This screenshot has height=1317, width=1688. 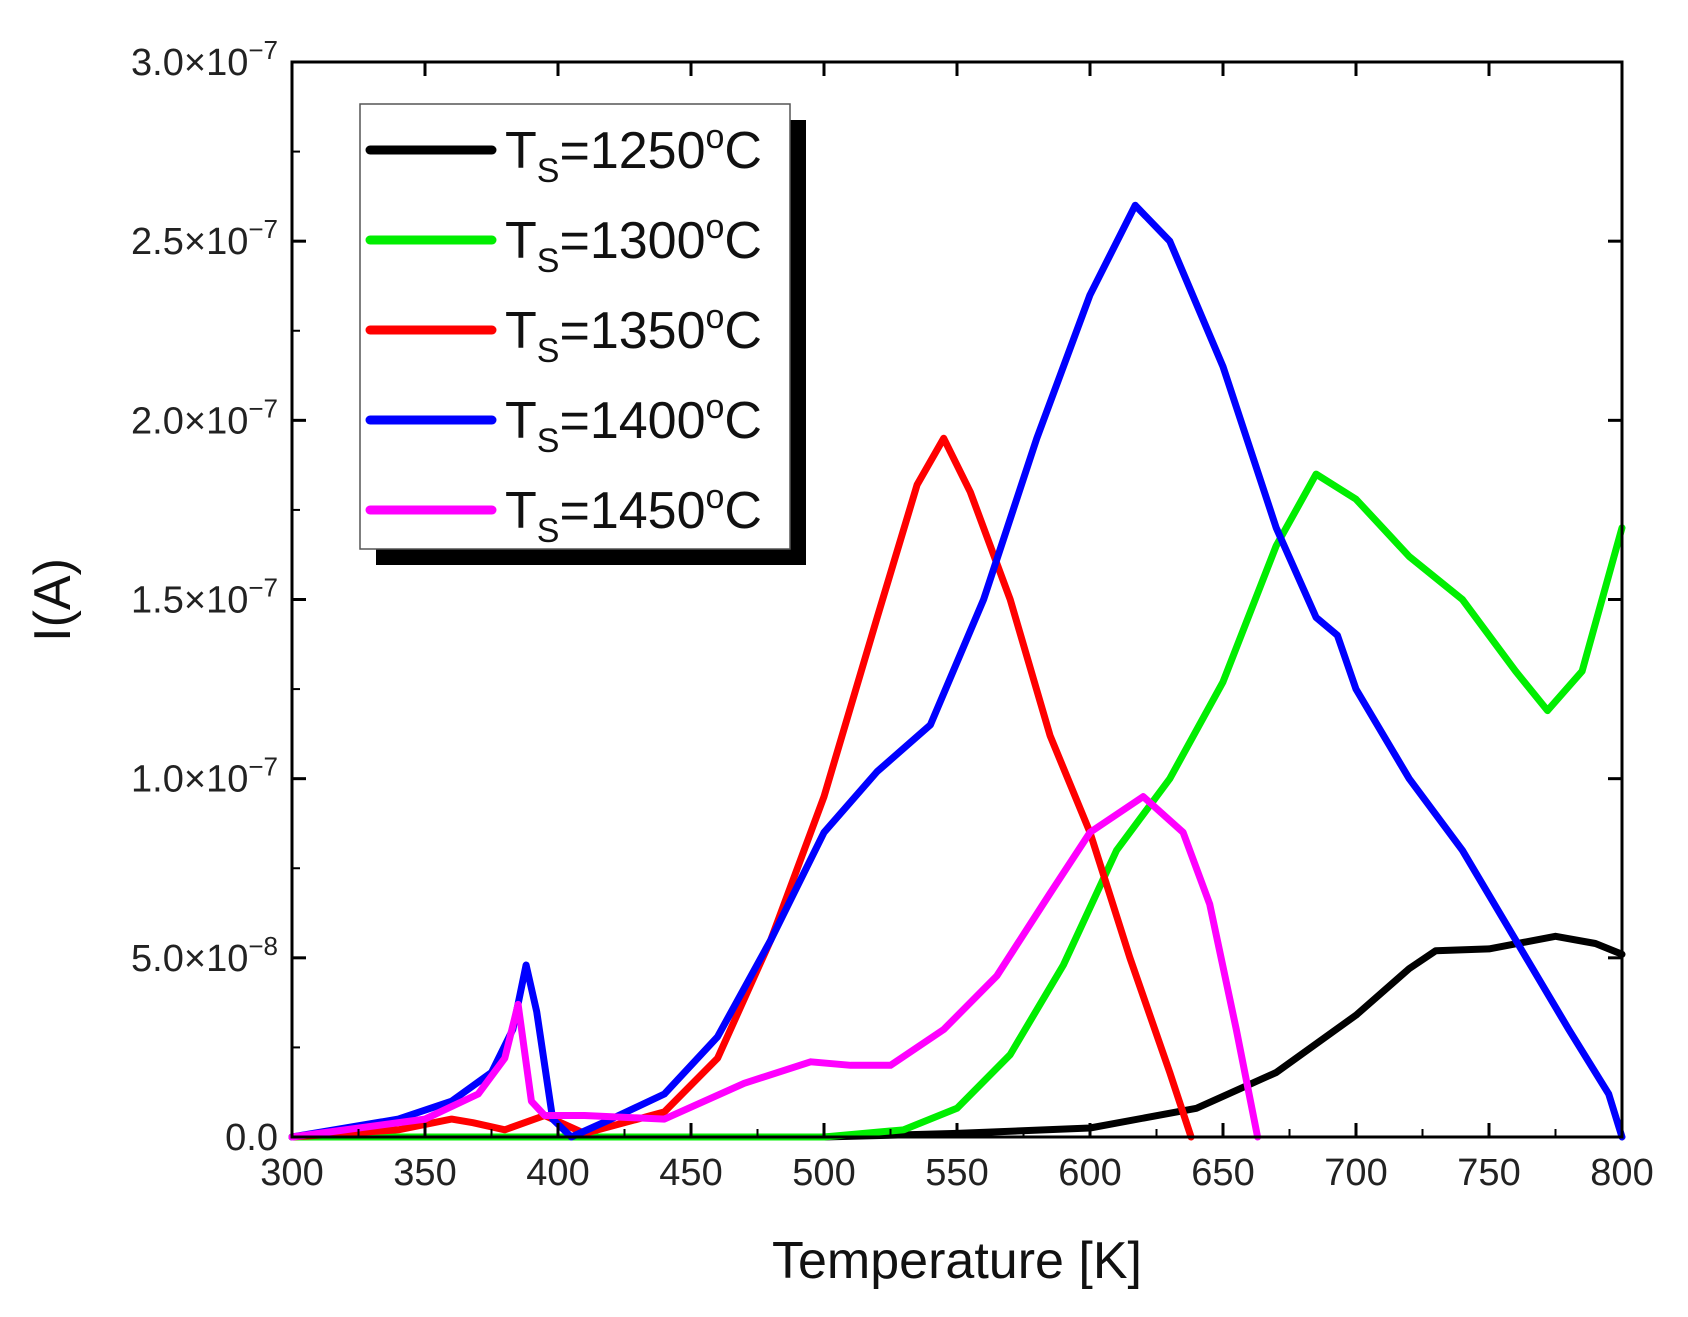 I want to click on x-tick-label: 500, so click(x=823, y=1173).